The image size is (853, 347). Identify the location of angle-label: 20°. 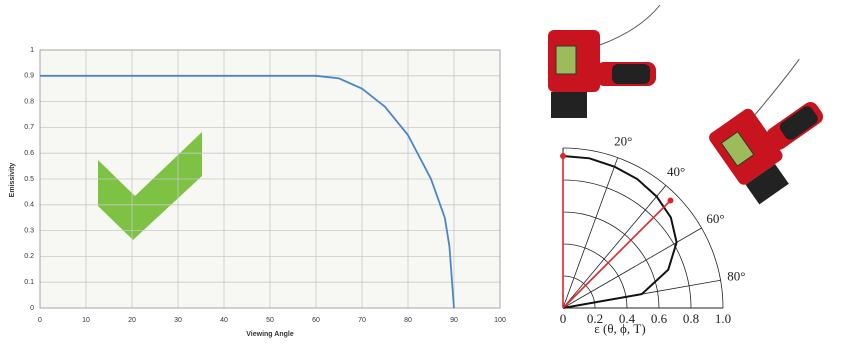
(623, 141).